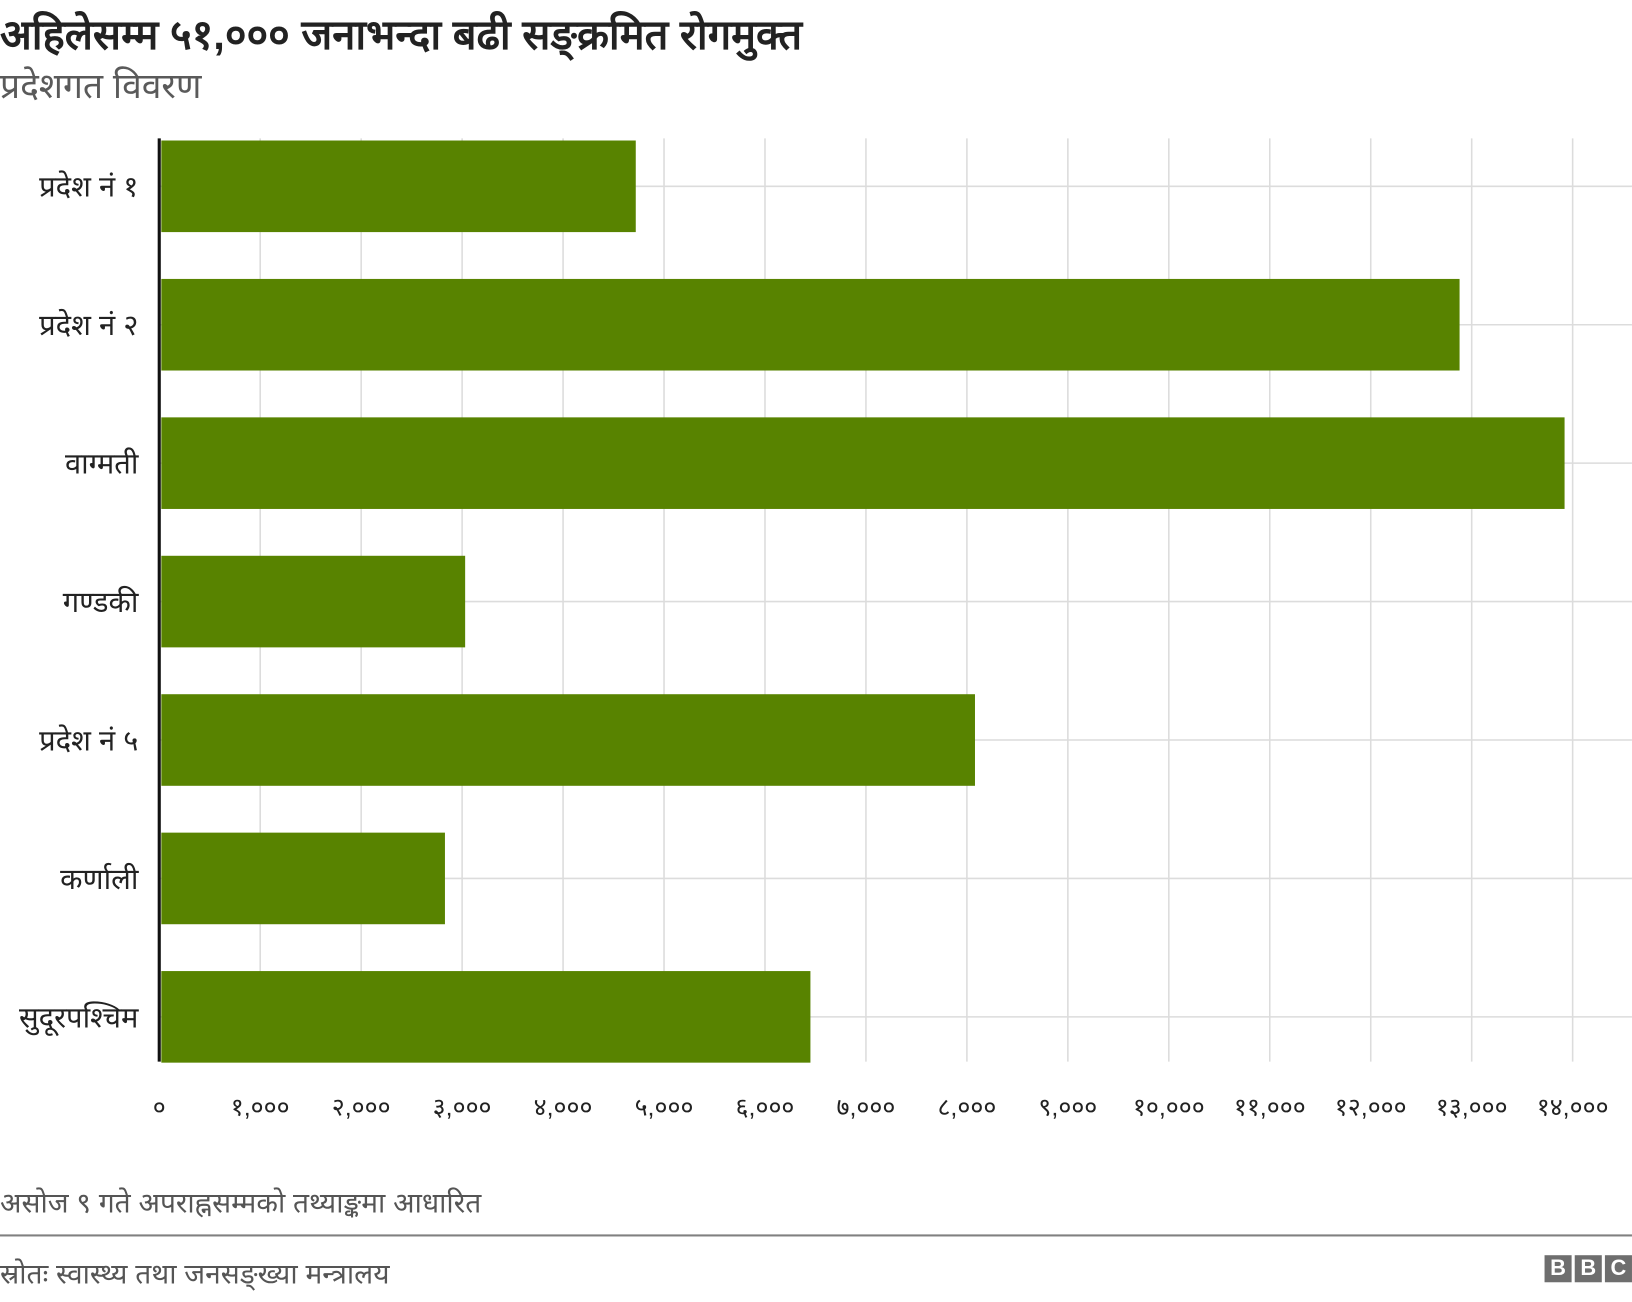 This screenshot has width=1632, height=1302. I want to click on x-tick-label: ५,०००, so click(664, 1108).